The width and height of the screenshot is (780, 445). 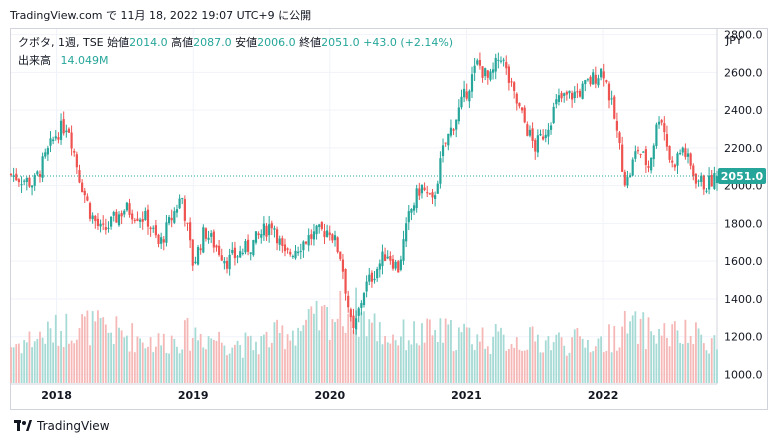 What do you see at coordinates (408, 42) in the screenshot?
I see `change-value: +43.0 (+2.14%)` at bounding box center [408, 42].